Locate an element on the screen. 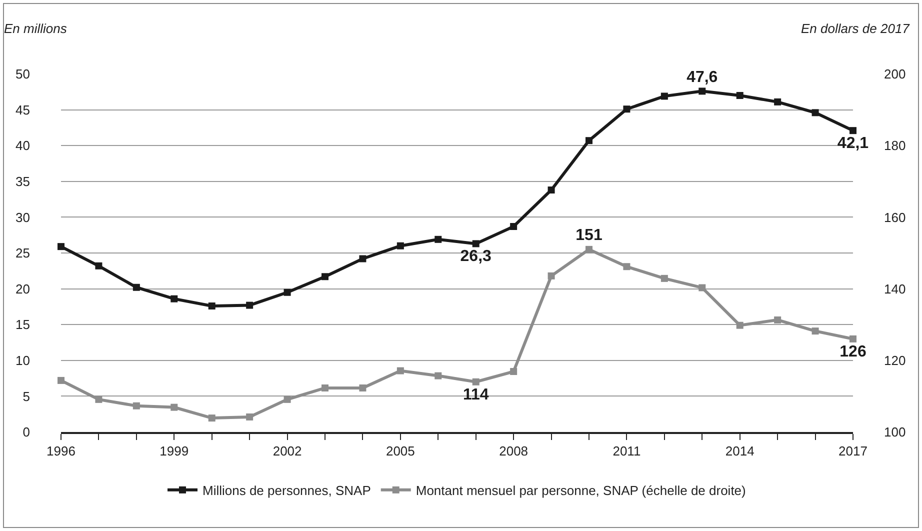 The image size is (922, 531). data-label: 126 is located at coordinates (853, 351).